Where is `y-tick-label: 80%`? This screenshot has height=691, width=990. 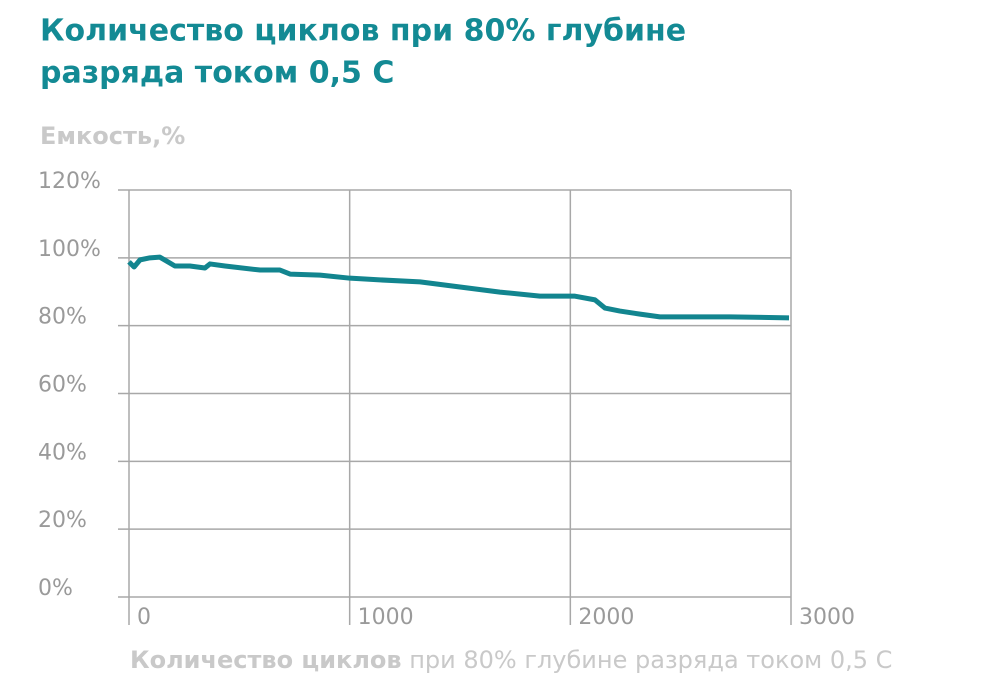
y-tick-label: 80% is located at coordinates (62, 317).